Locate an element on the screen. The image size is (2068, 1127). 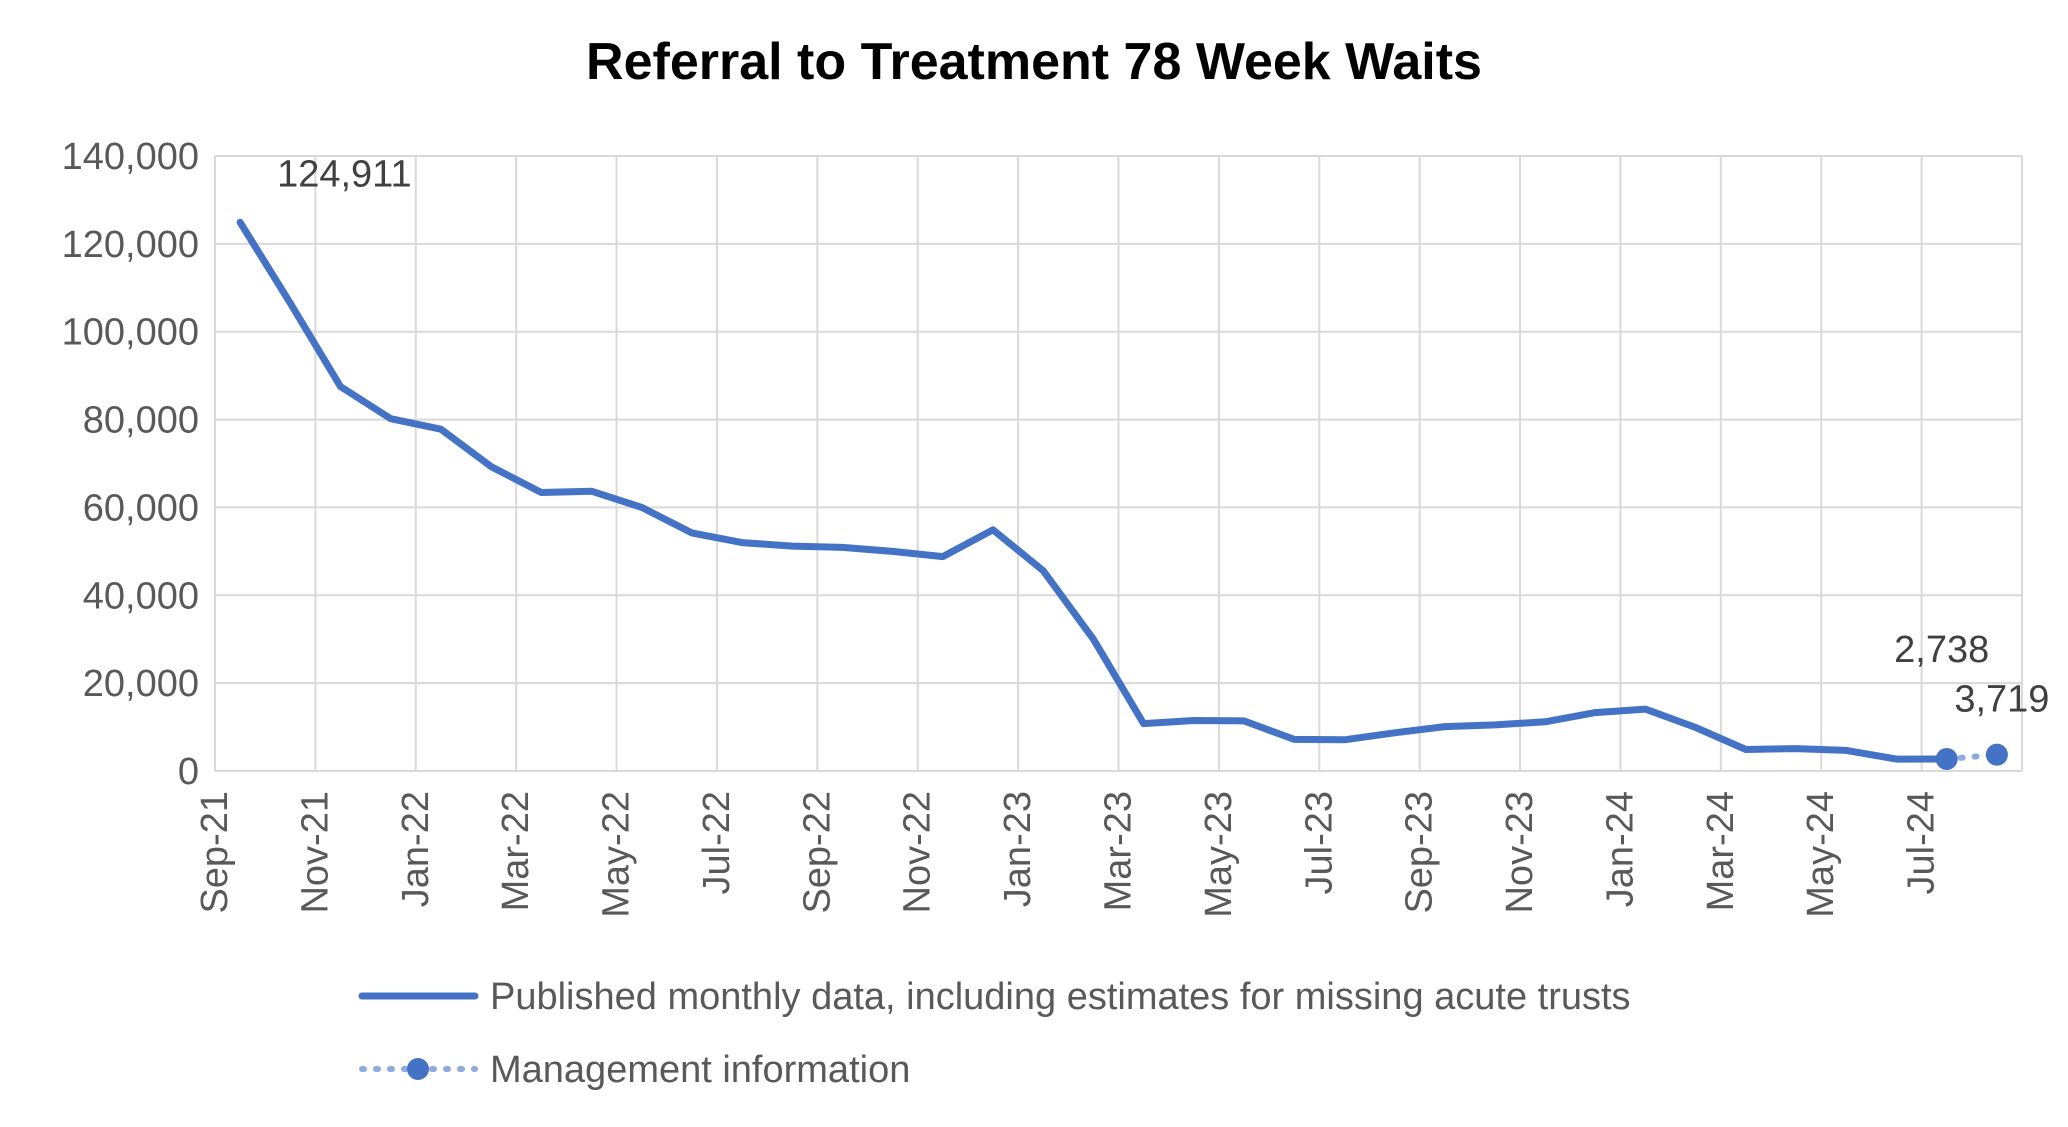
legend-label-management: Management information is located at coordinates (700, 1070).